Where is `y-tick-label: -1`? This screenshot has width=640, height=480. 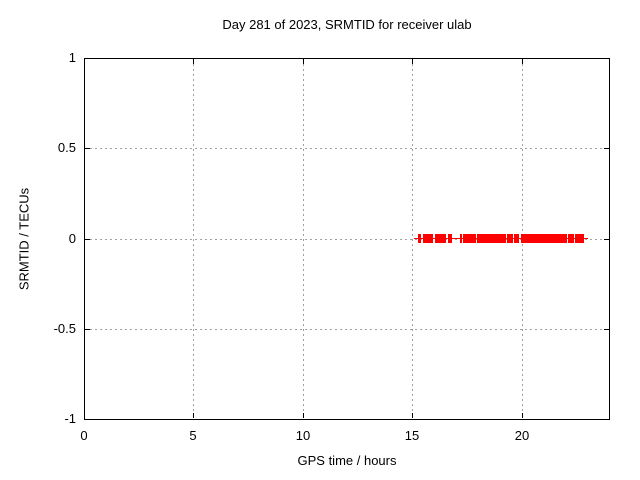 y-tick-label: -1 is located at coordinates (70, 418).